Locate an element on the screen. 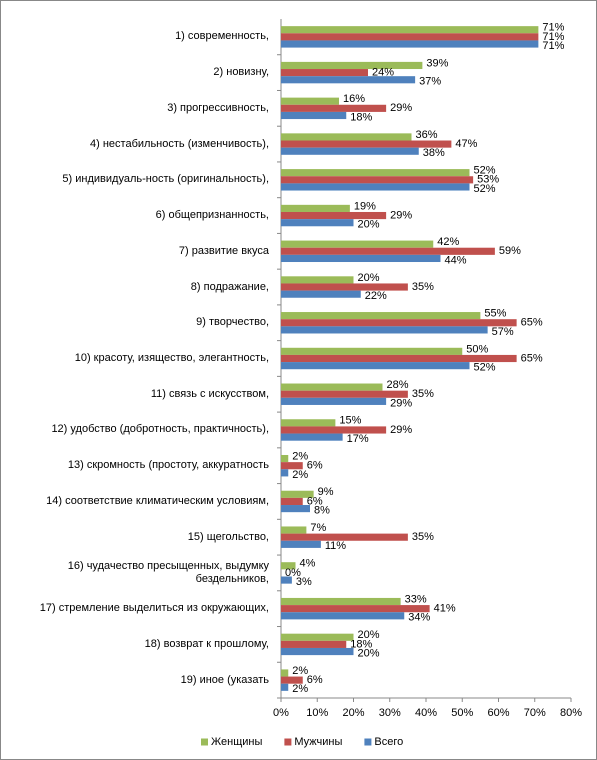 The width and height of the screenshot is (597, 760). value-label: 28% is located at coordinates (398, 385).